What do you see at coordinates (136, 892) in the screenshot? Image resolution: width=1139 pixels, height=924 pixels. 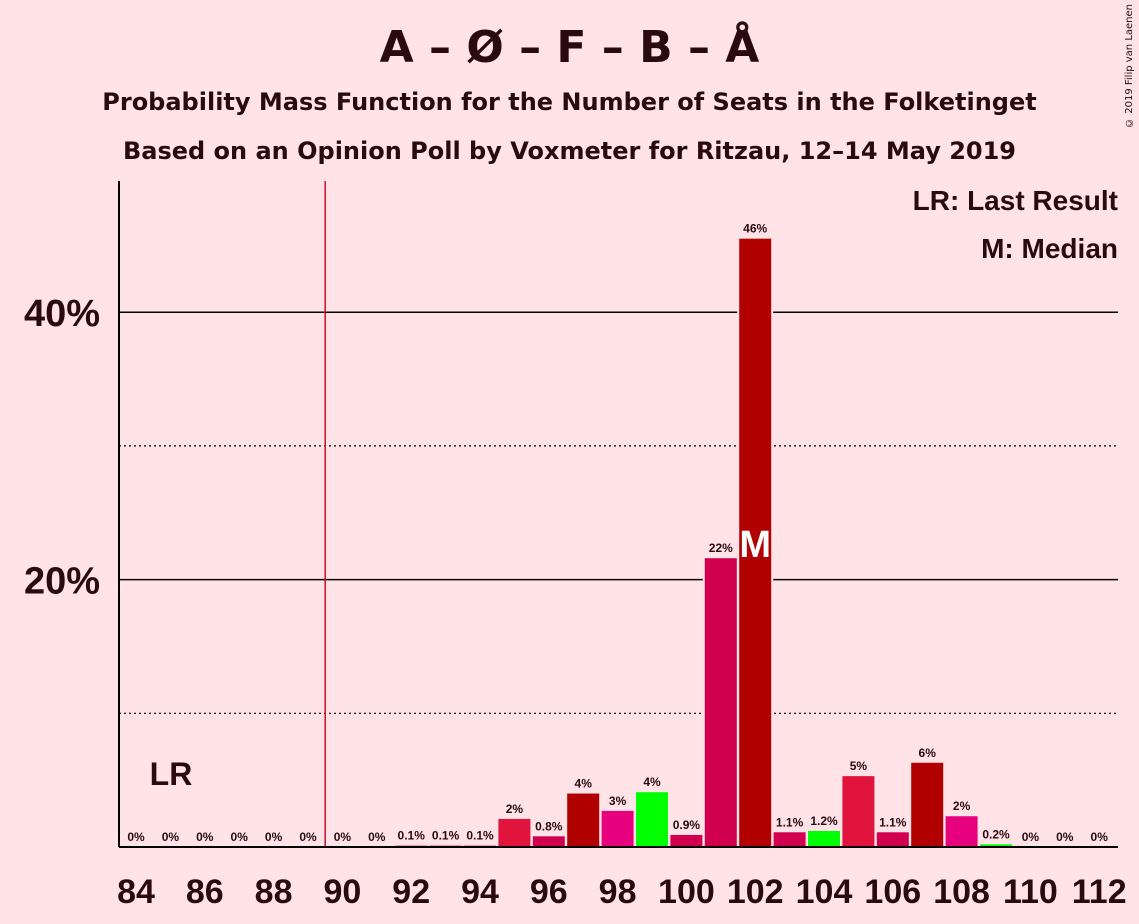 I see `x-tick-label: 84` at bounding box center [136, 892].